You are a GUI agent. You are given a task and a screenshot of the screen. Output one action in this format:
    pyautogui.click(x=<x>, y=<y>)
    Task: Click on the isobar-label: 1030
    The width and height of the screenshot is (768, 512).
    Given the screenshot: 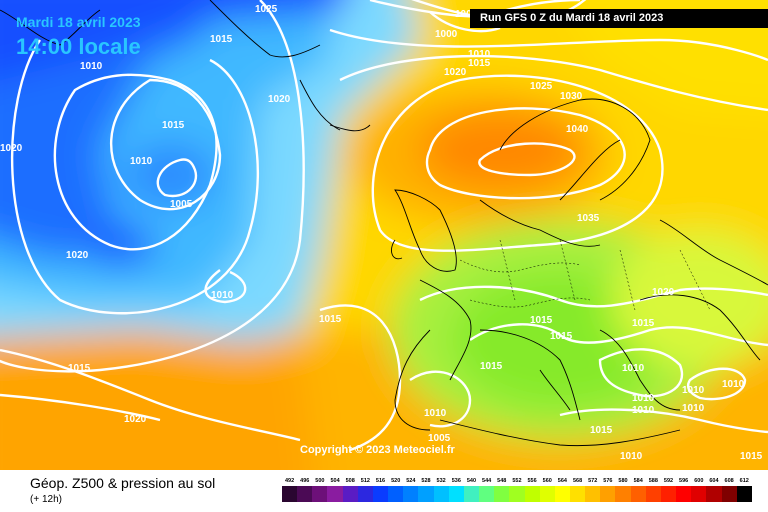 What is the action you would take?
    pyautogui.click(x=571, y=96)
    